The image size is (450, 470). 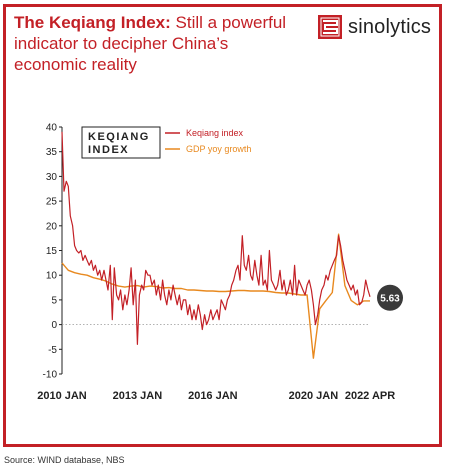 What do you see at coordinates (64, 460) in the screenshot?
I see `source-note: Source: WIND database, NBS` at bounding box center [64, 460].